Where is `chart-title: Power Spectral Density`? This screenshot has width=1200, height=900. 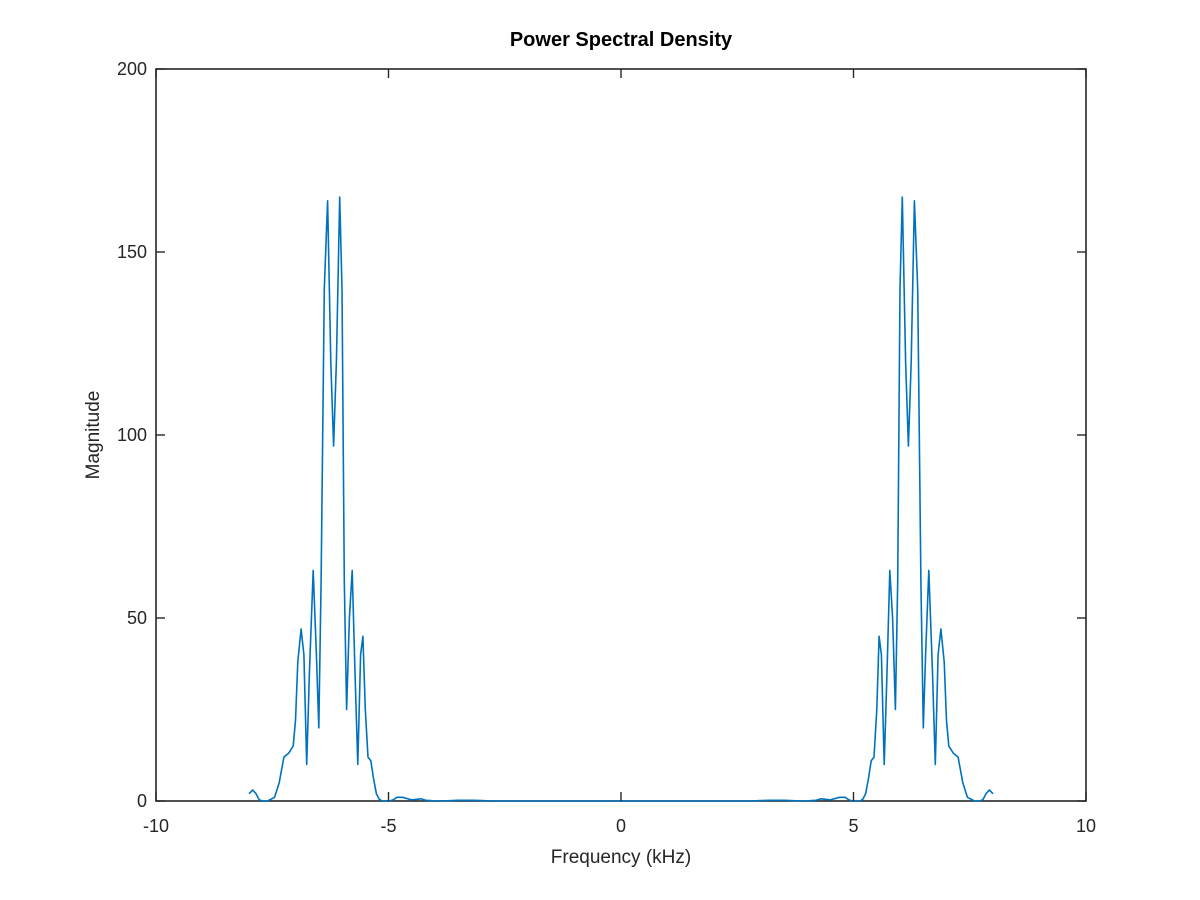 chart-title: Power Spectral Density is located at coordinates (621, 40).